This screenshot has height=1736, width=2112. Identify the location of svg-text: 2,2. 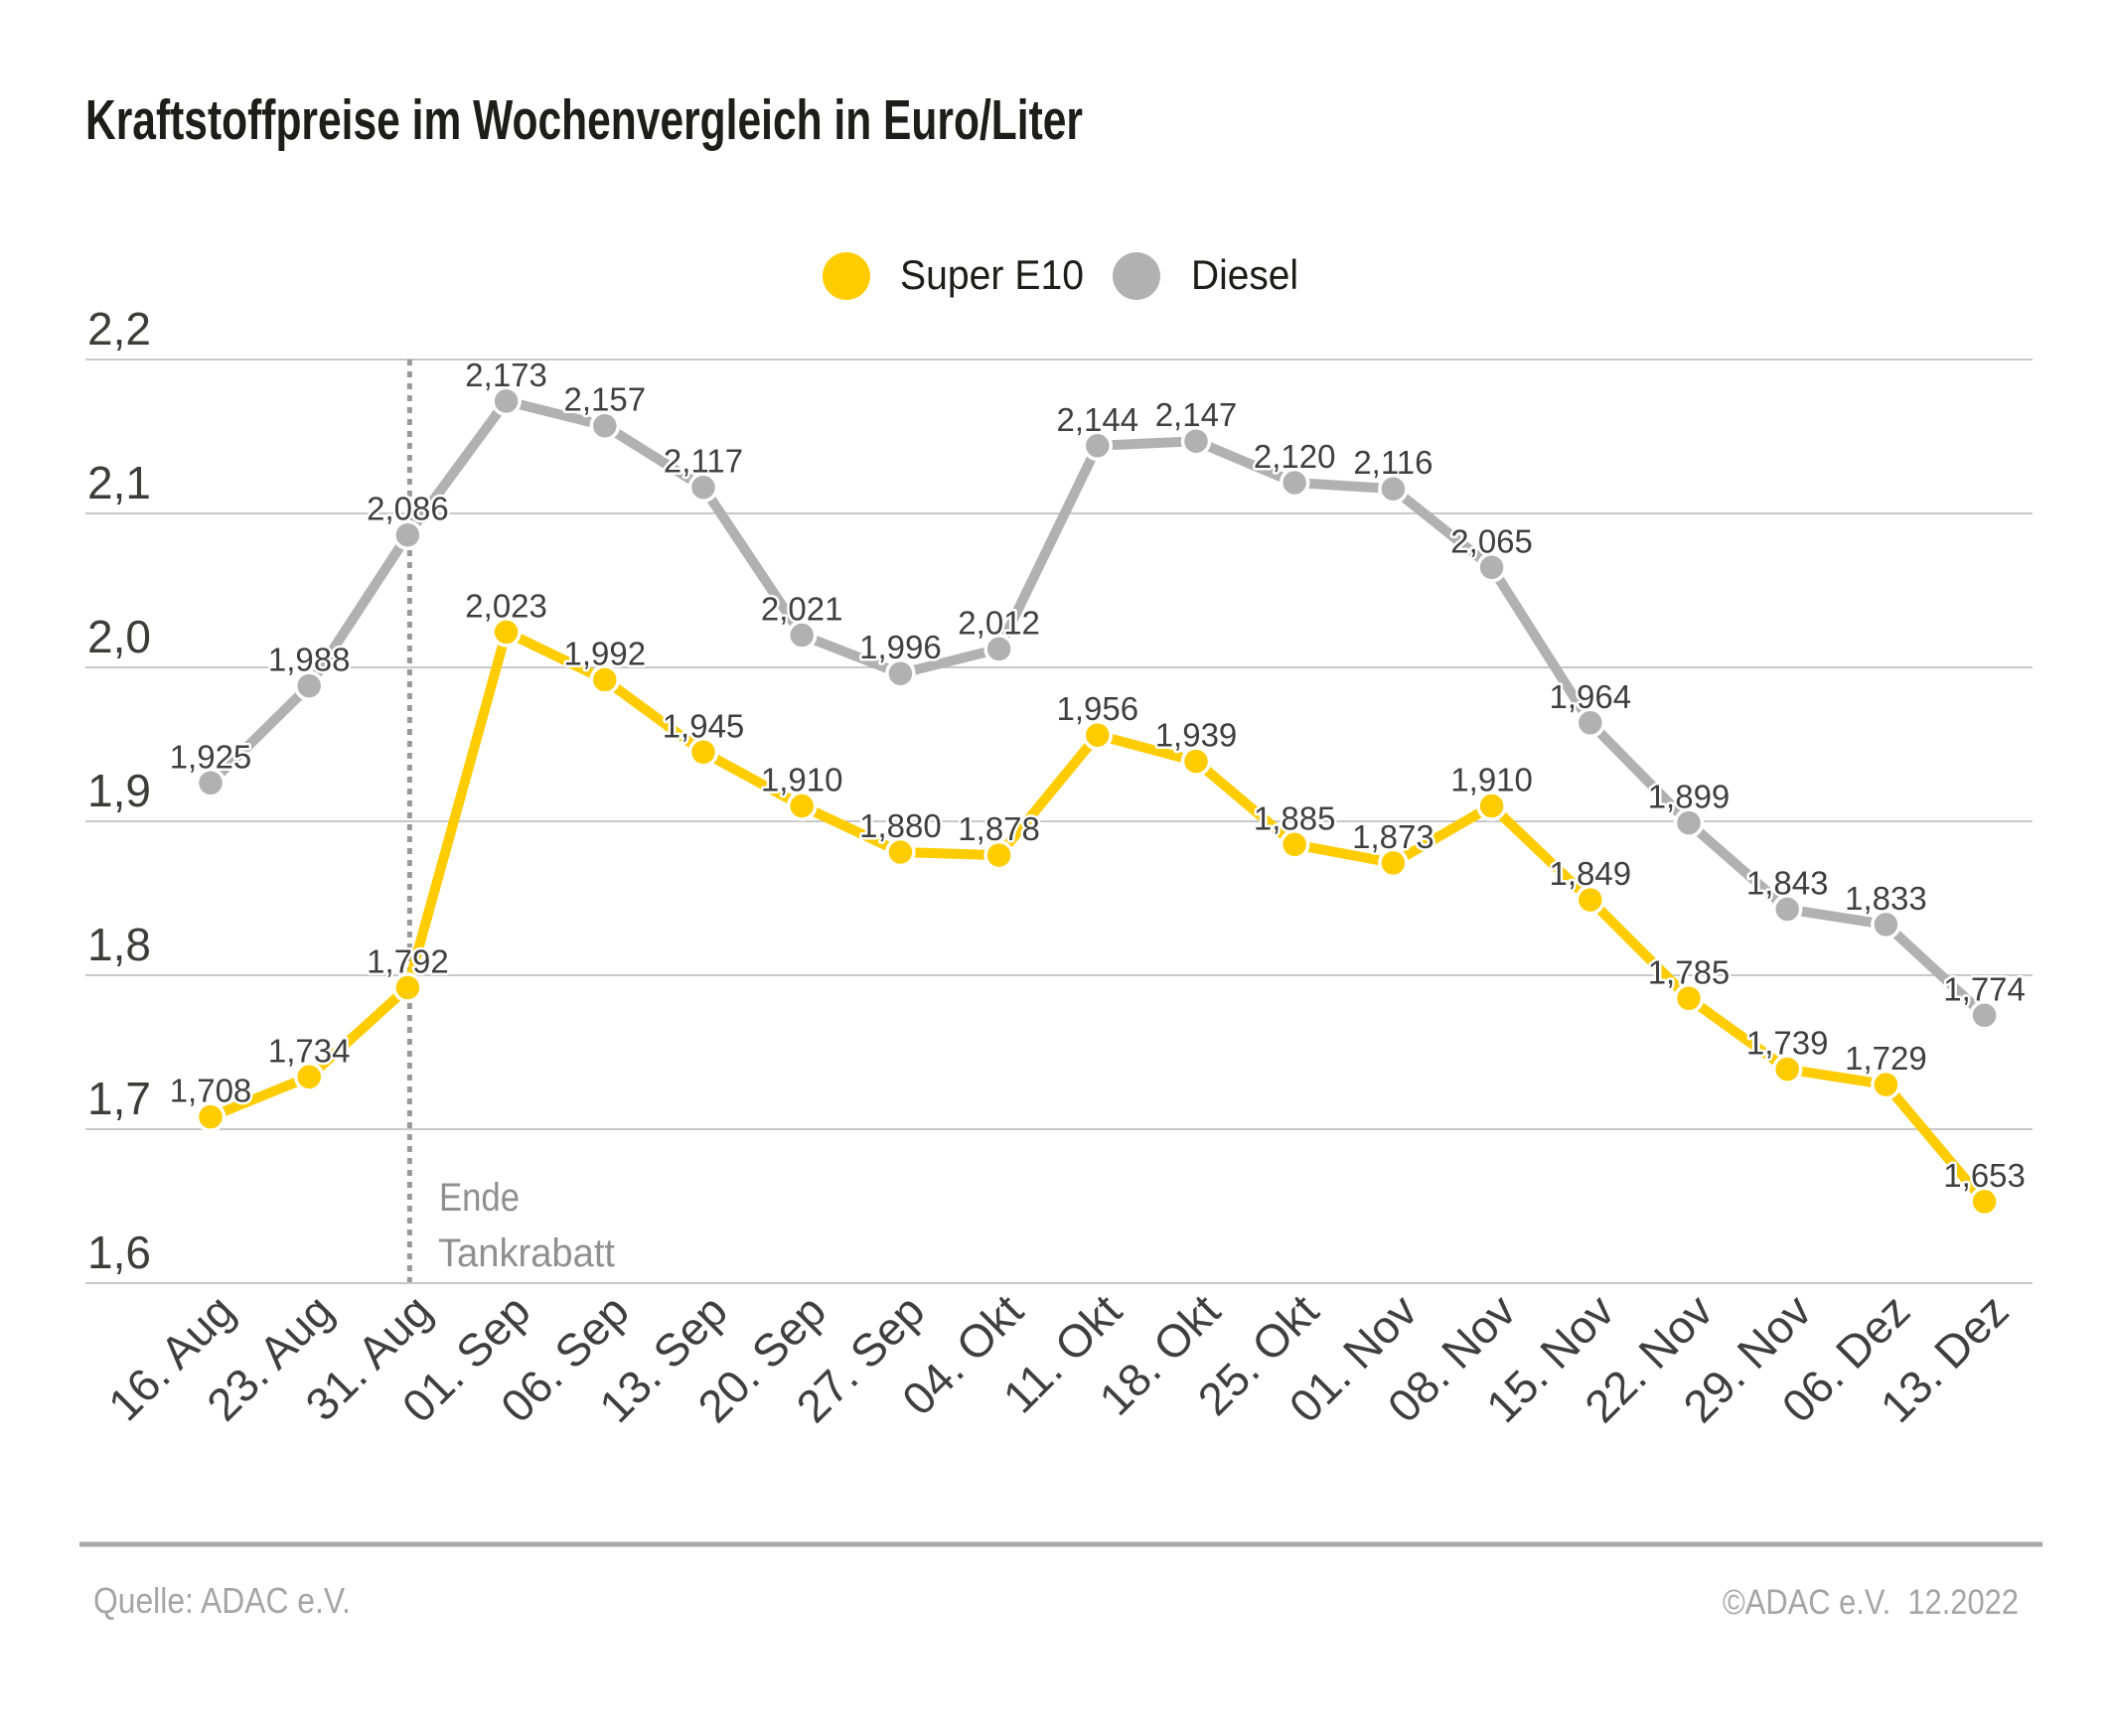
(119, 329).